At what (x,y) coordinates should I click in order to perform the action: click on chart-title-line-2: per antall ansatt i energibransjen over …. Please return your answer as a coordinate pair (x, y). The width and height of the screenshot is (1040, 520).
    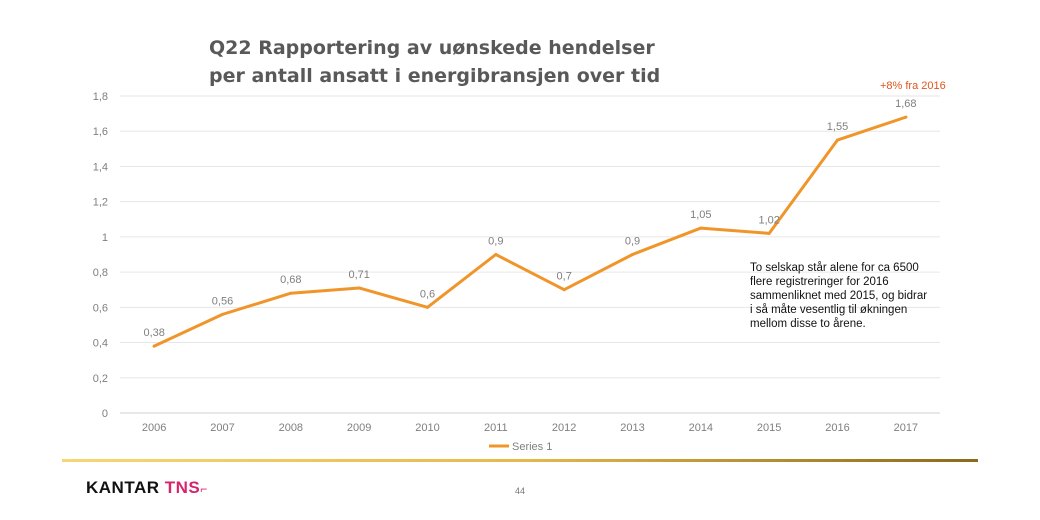
    Looking at the image, I should click on (435, 76).